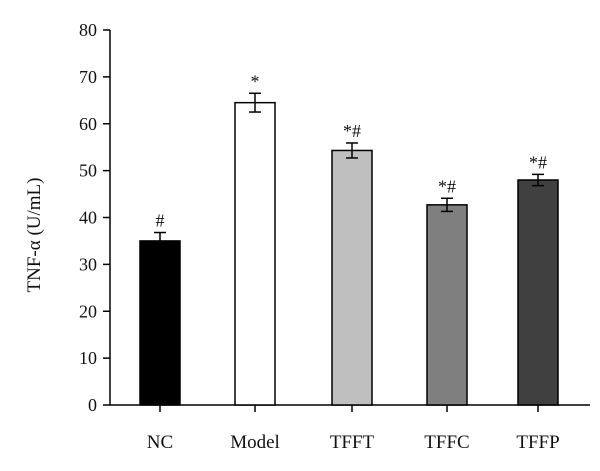  I want to click on annotation-nc: #, so click(160, 221).